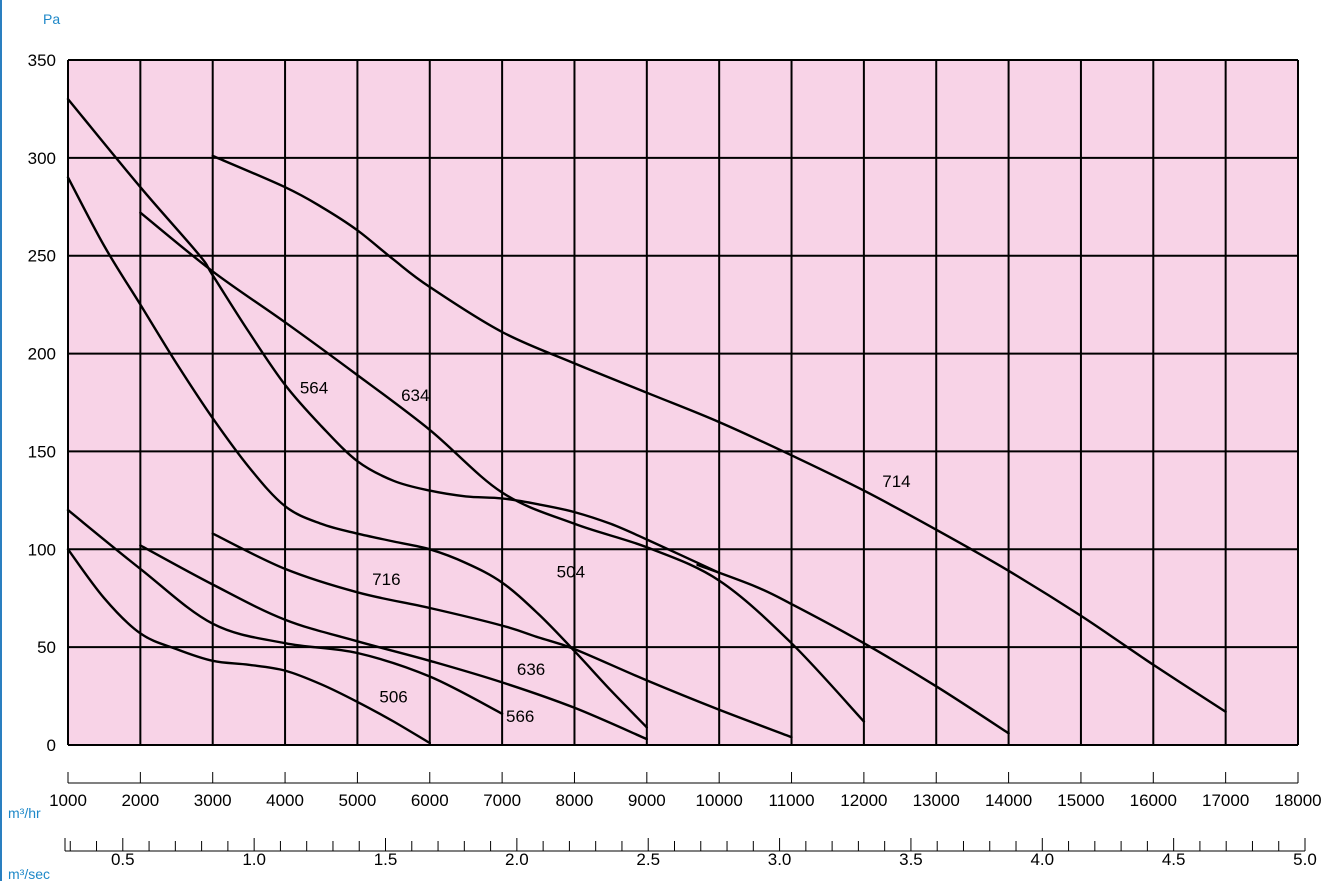 The image size is (1343, 881). Describe the element at coordinates (571, 571) in the screenshot. I see `curve-label-504: 504` at that location.